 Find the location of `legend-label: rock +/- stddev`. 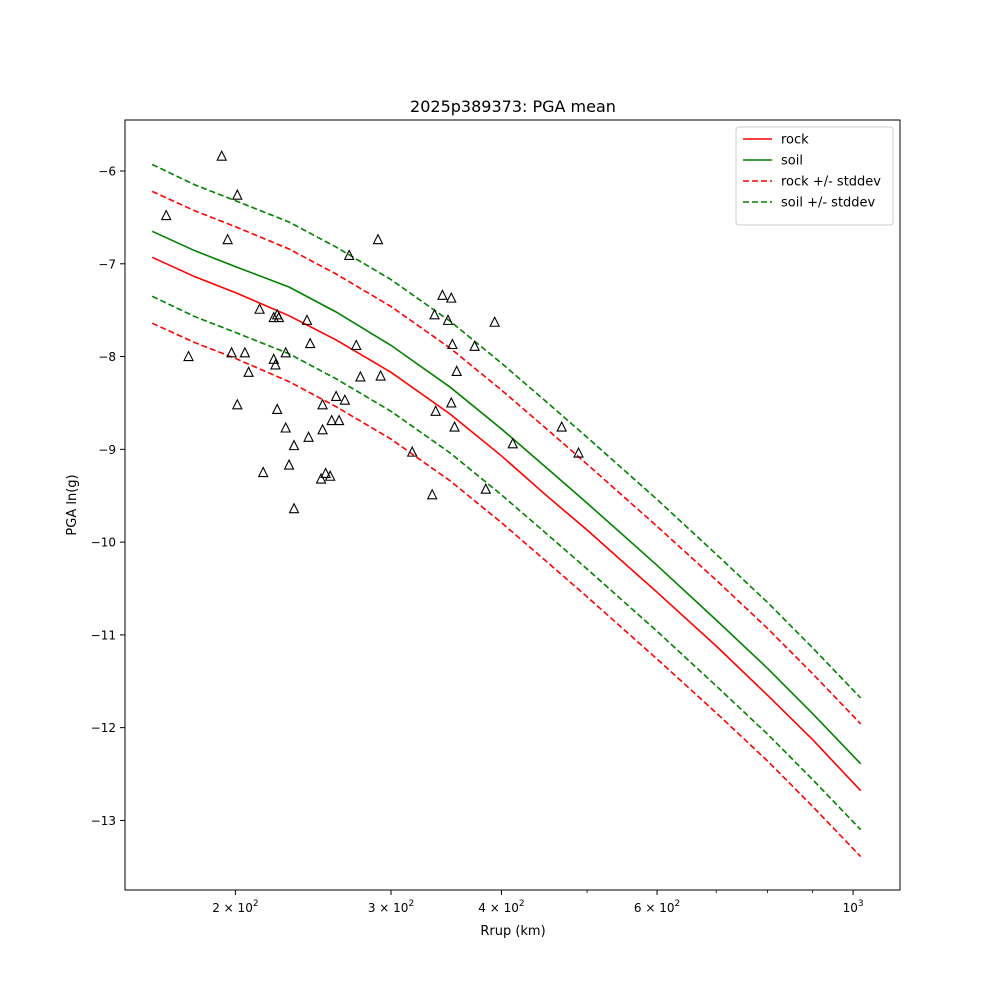

legend-label: rock +/- stddev is located at coordinates (831, 182).